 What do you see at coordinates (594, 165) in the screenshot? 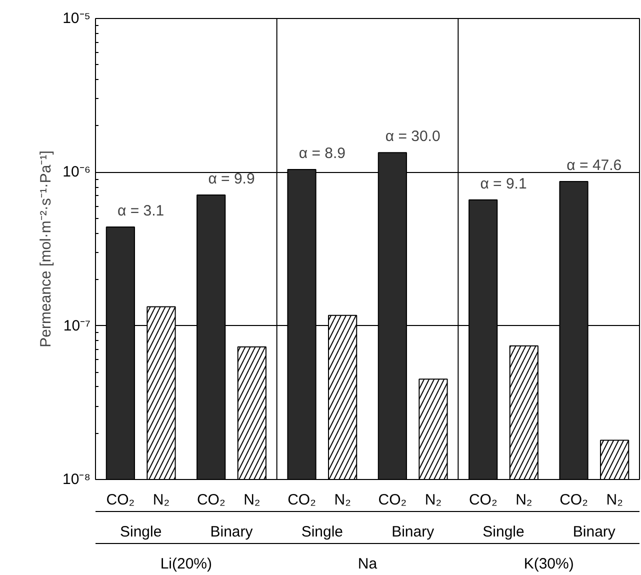
I see `annotation: α = 47.6` at bounding box center [594, 165].